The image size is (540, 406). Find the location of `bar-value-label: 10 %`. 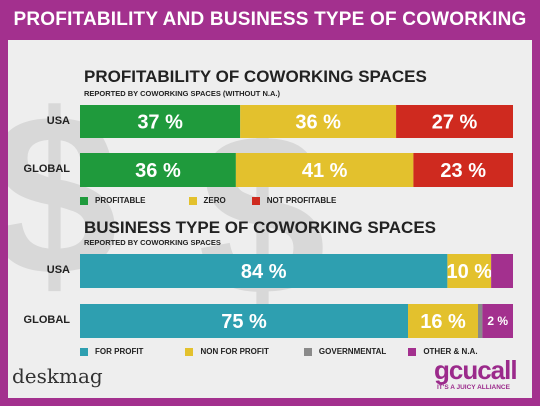

bar-value-label: 10 % is located at coordinates (469, 272).